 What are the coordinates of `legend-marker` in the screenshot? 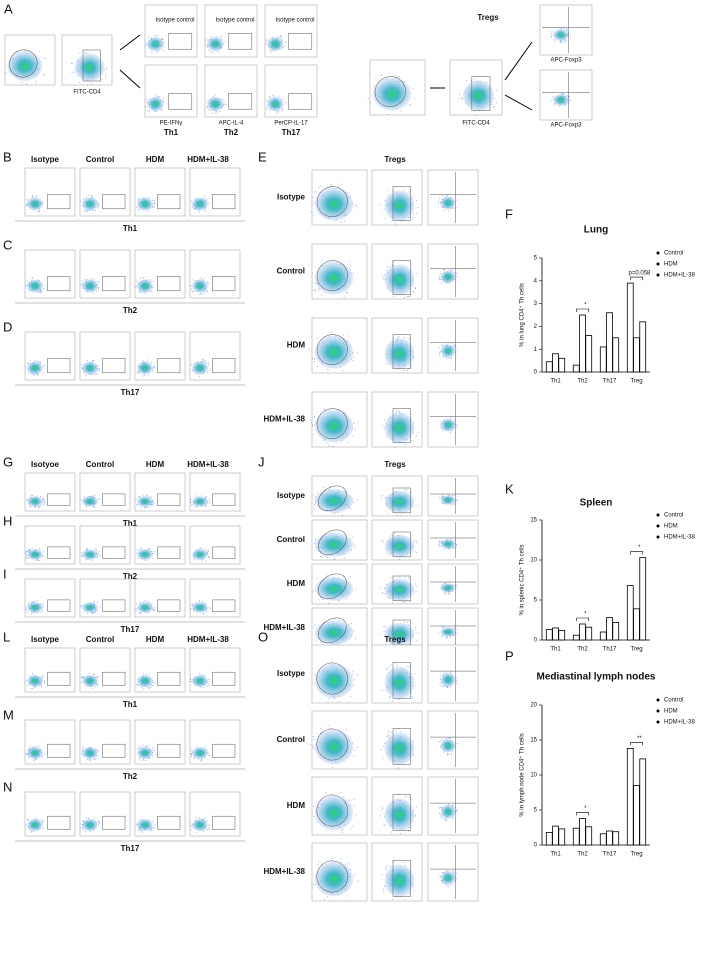 It's located at (658, 722).